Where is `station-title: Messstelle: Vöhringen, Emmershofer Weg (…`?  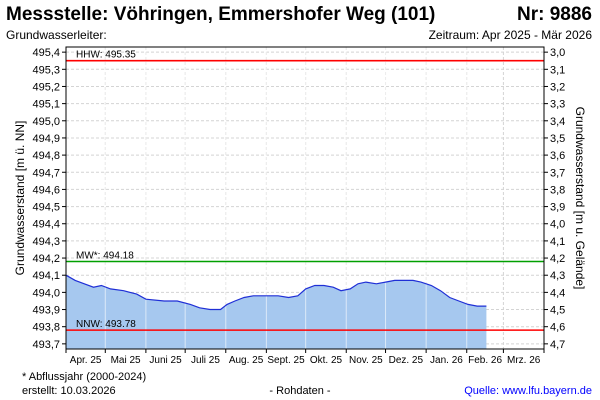 station-title: Messstelle: Vöhringen, Emmershofer Weg (… is located at coordinates (221, 14).